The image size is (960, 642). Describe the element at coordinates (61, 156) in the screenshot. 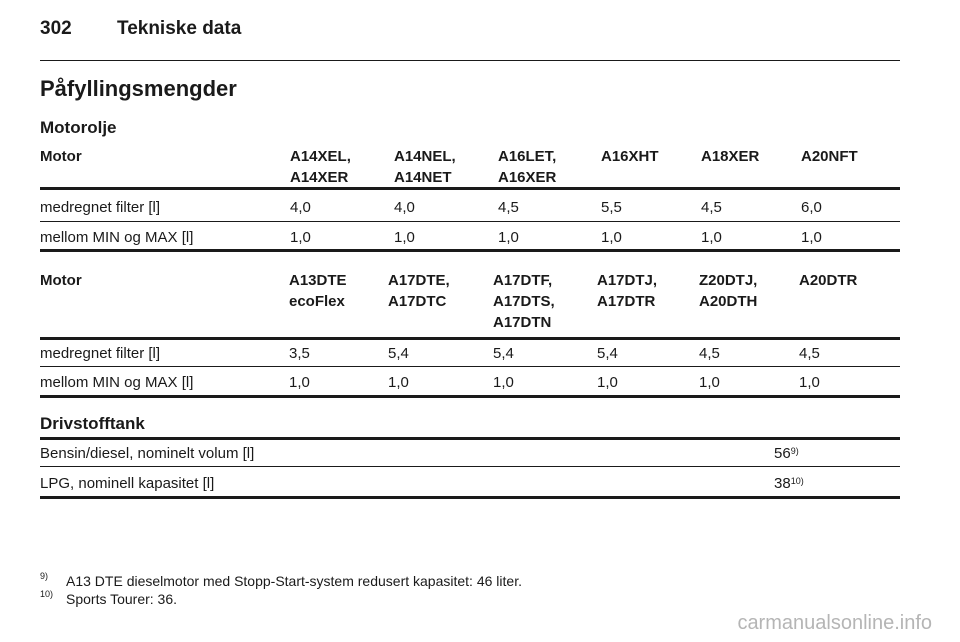

I see `table1-header-motor: Motor` at that location.